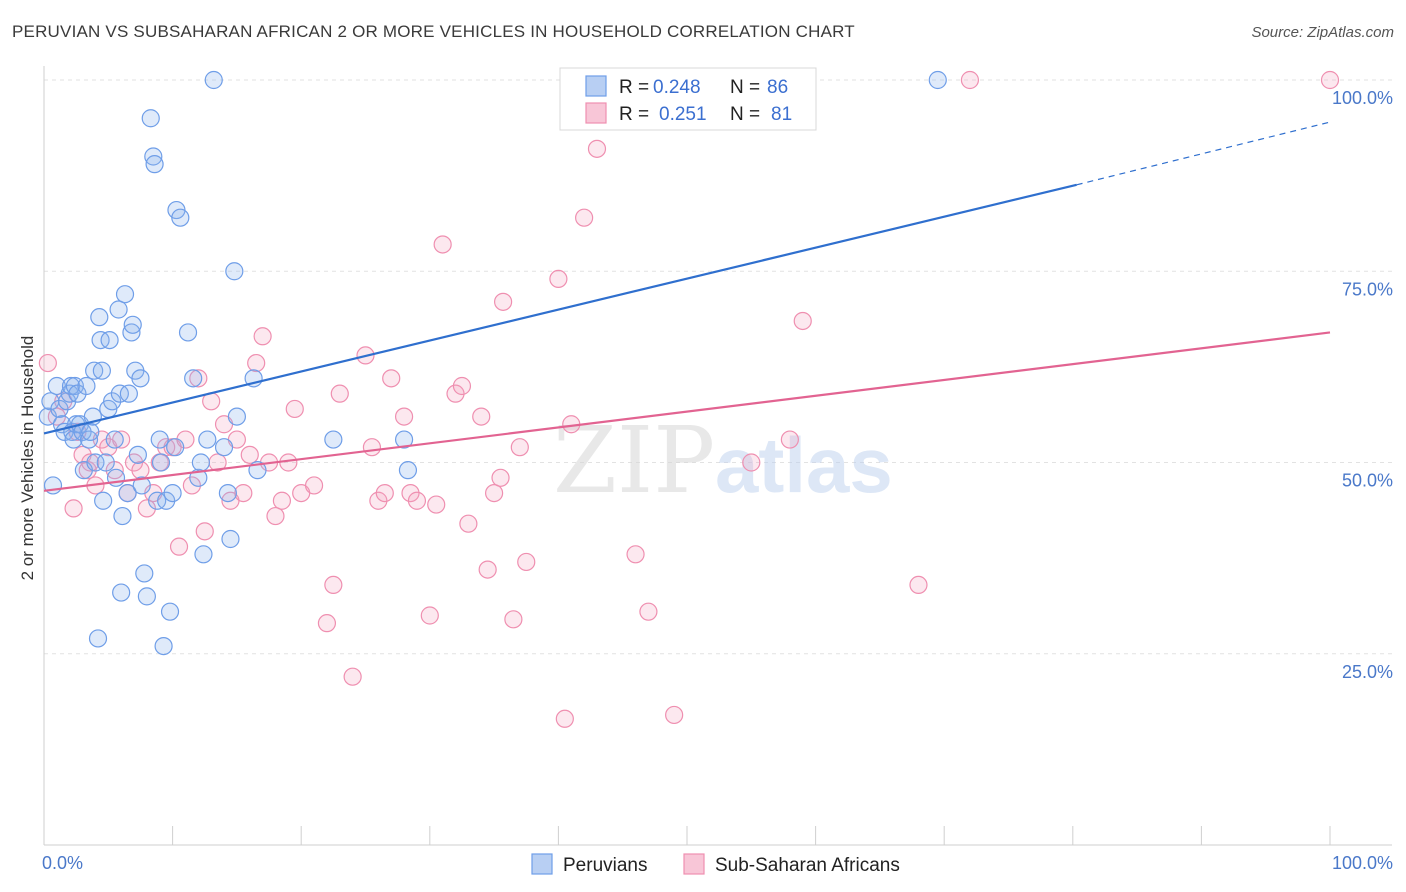 Image resolution: width=1406 pixels, height=892 pixels. I want to click on source-label: Source: ZipAtlas.com, so click(1322, 32).